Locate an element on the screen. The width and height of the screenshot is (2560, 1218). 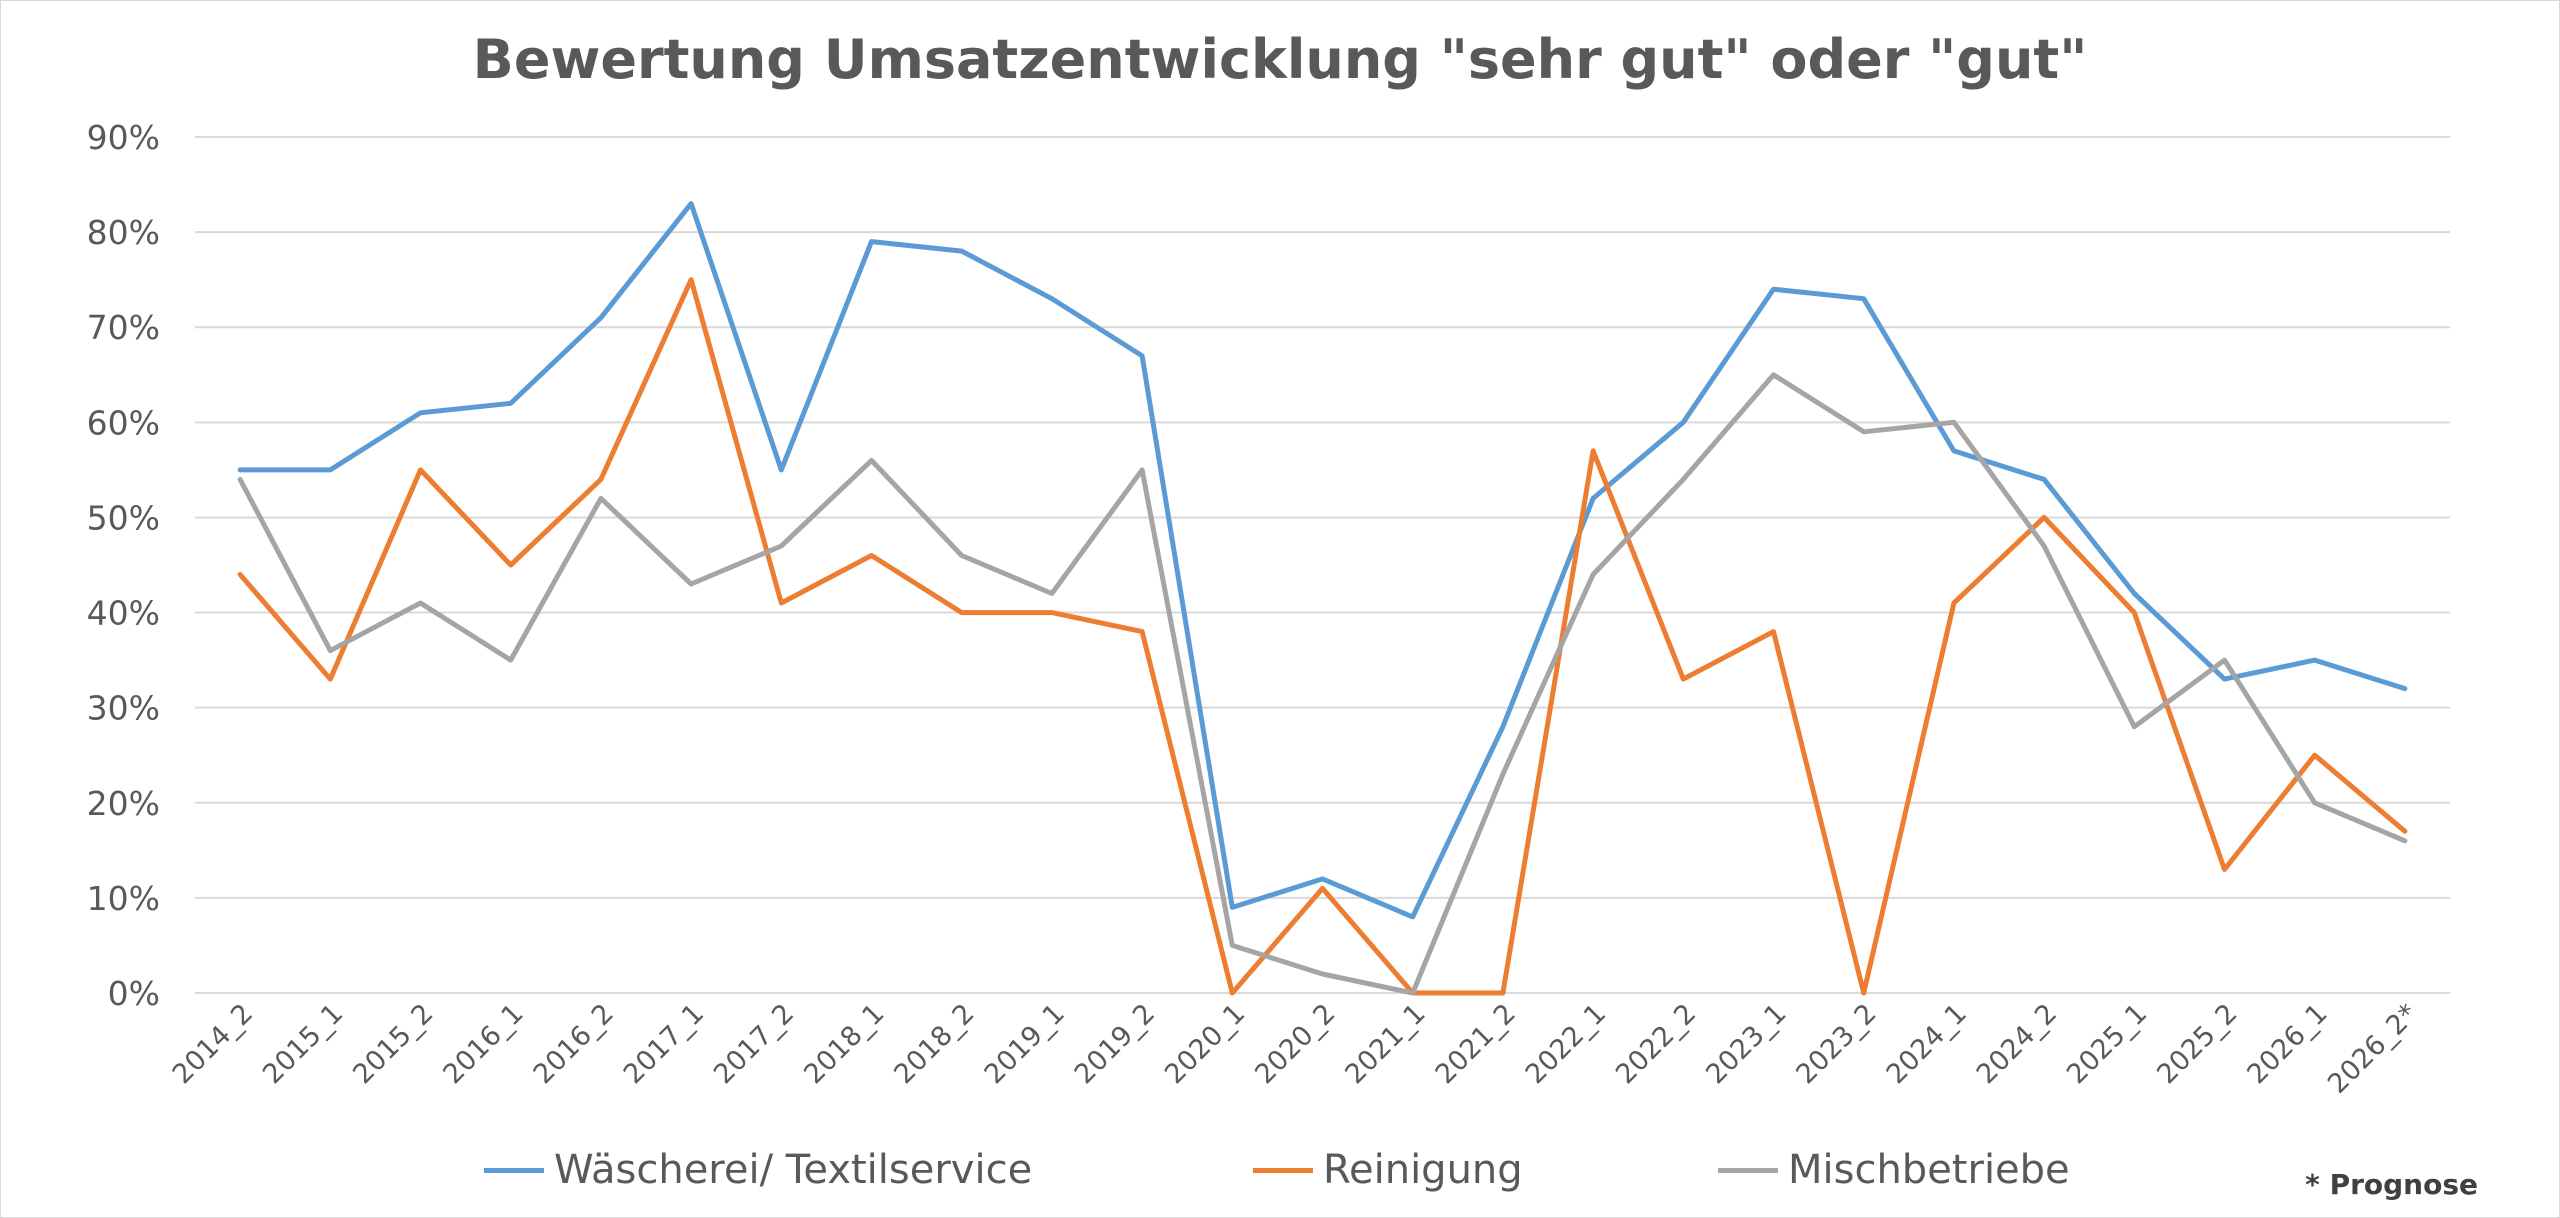
legend-item-mischbetriebe: Mischbetriebe is located at coordinates (1894, 1170).